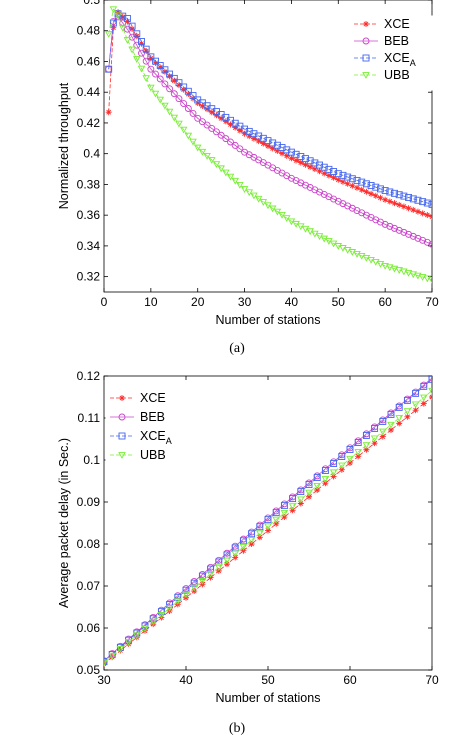 The width and height of the screenshot is (474, 748). Describe the element at coordinates (156, 437) in the screenshot. I see `legend-label: XCEA` at that location.